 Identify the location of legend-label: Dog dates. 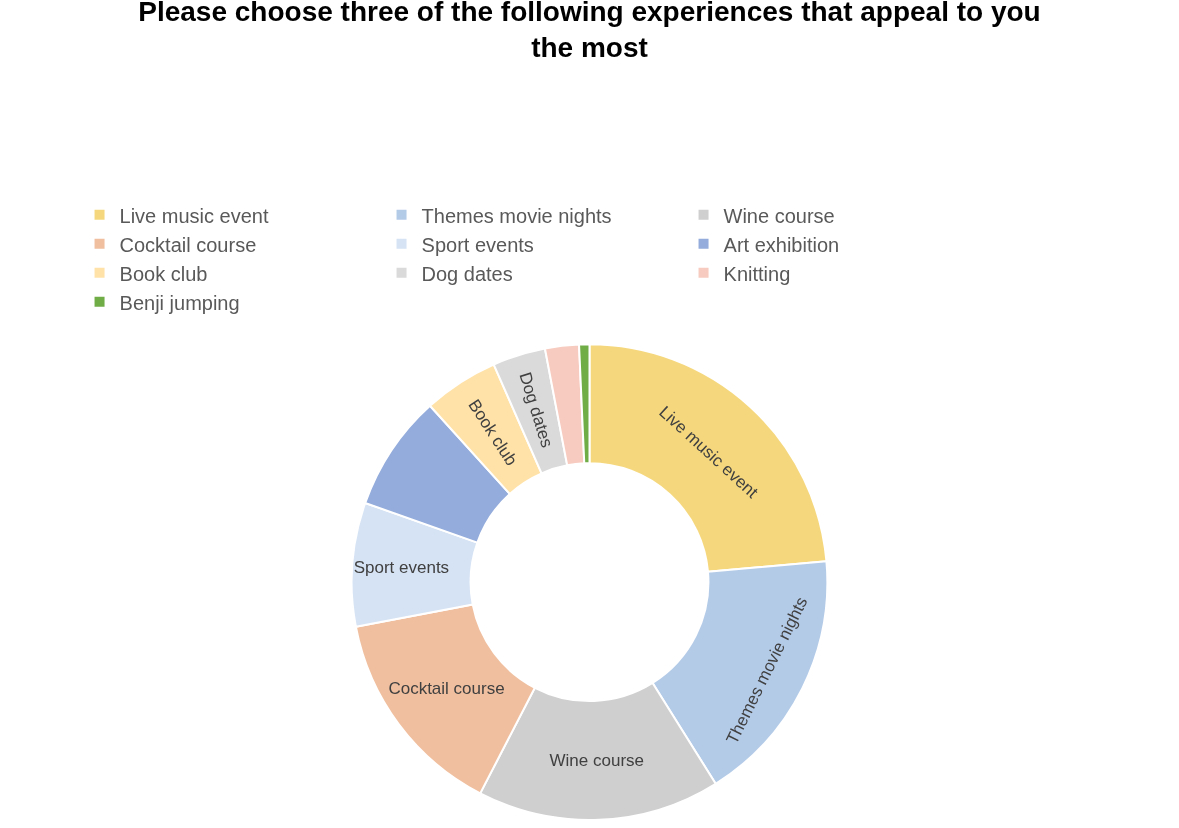
(467, 273).